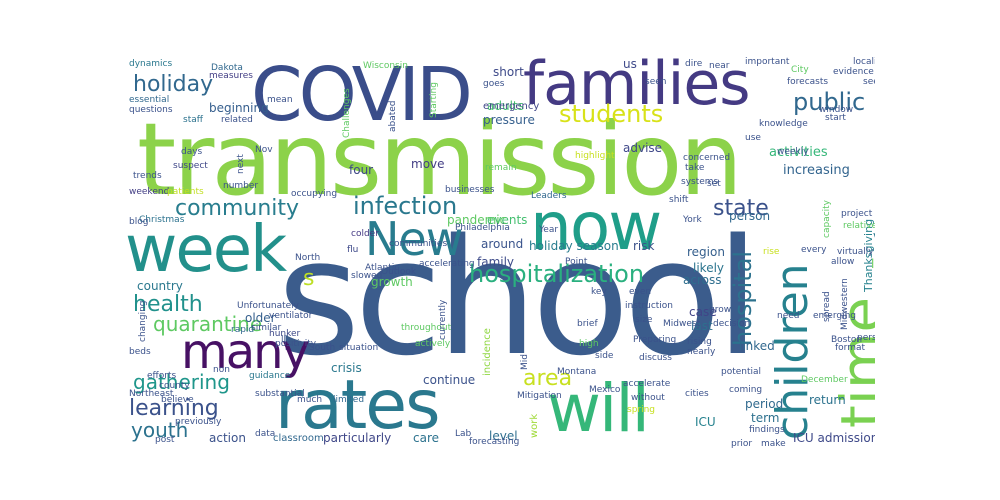 The width and height of the screenshot is (1000, 500). I want to click on word: Boston, so click(847, 340).